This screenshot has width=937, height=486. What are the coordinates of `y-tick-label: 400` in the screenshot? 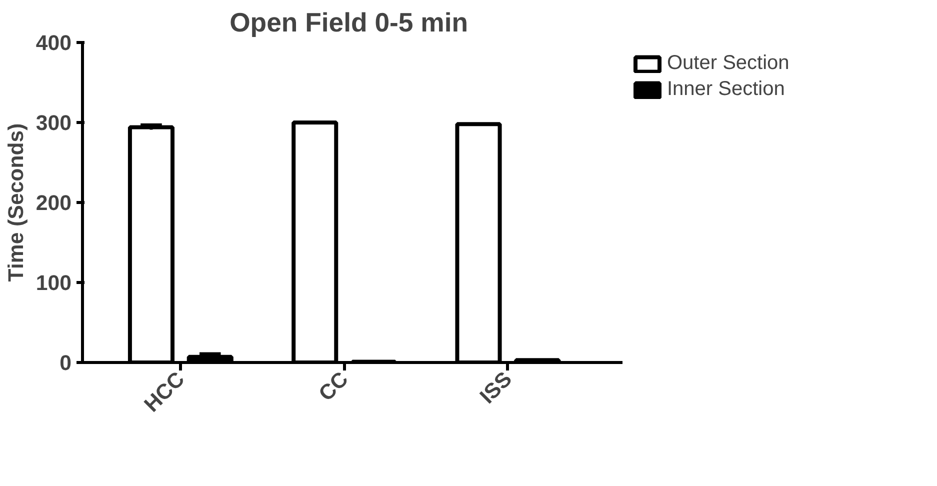 It's located at (54, 43).